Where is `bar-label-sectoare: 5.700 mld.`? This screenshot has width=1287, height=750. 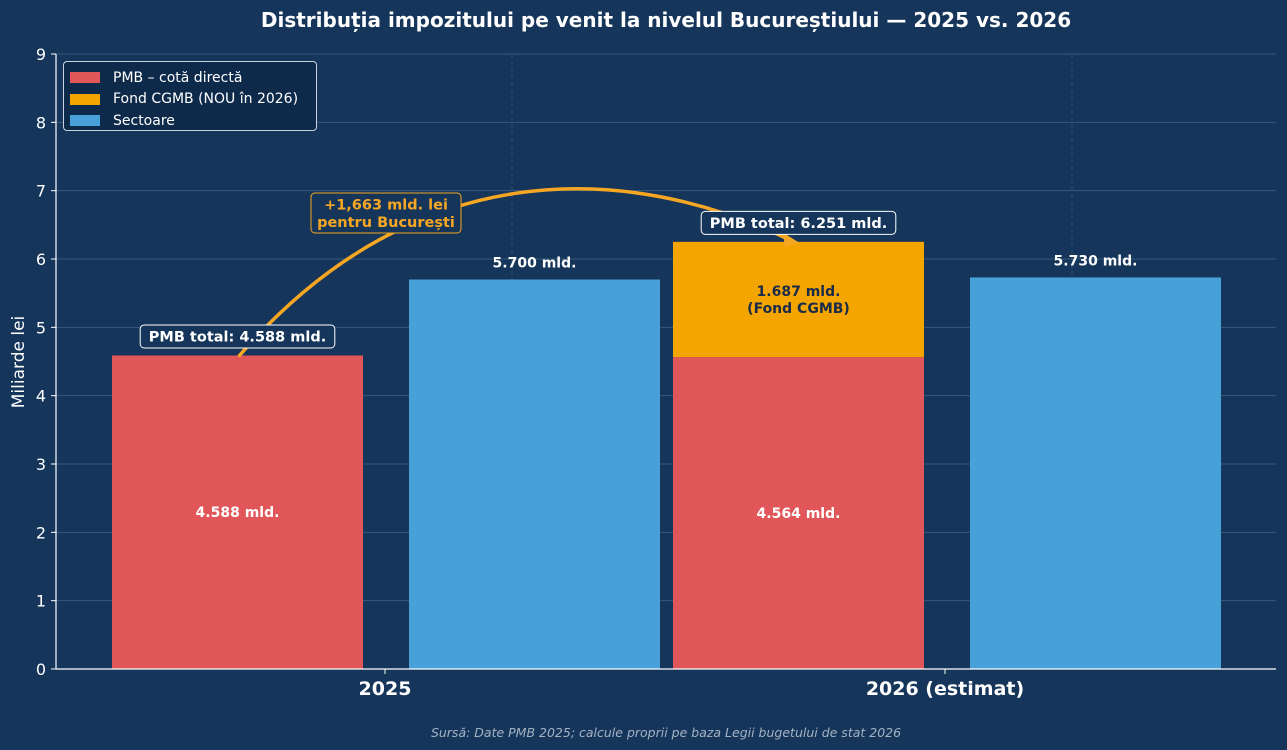 bar-label-sectoare: 5.700 mld. is located at coordinates (535, 263).